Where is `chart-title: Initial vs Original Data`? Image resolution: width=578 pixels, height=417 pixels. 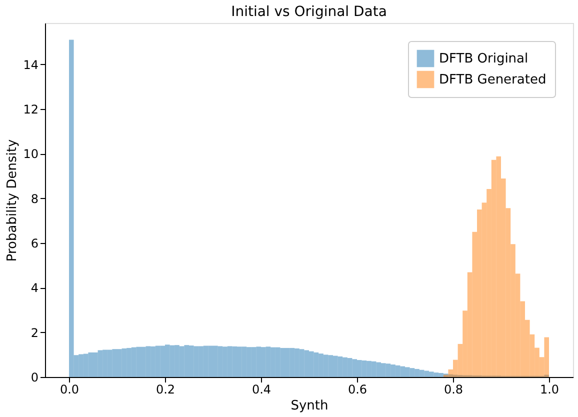 chart-title: Initial vs Original Data is located at coordinates (309, 12).